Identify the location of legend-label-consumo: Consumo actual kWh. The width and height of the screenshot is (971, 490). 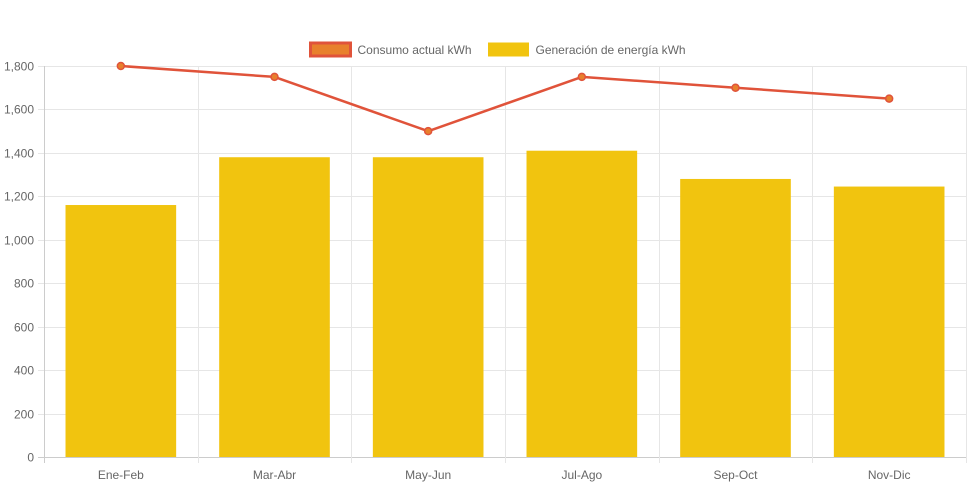
(415, 50).